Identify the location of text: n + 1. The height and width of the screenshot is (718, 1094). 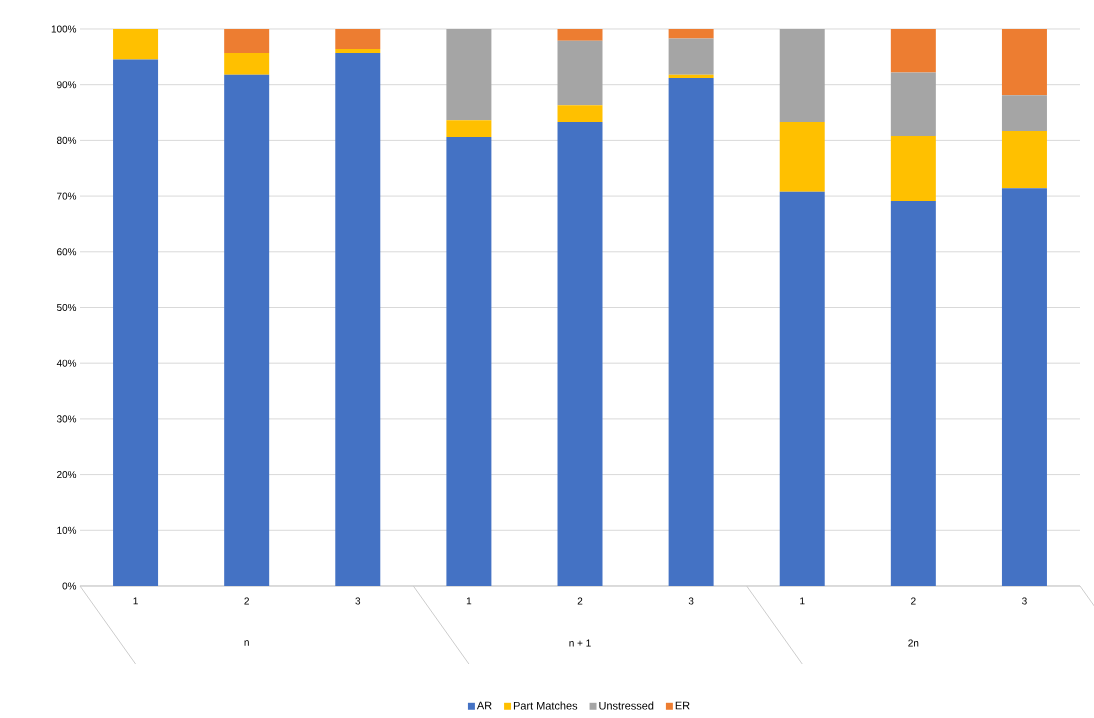
(580, 643).